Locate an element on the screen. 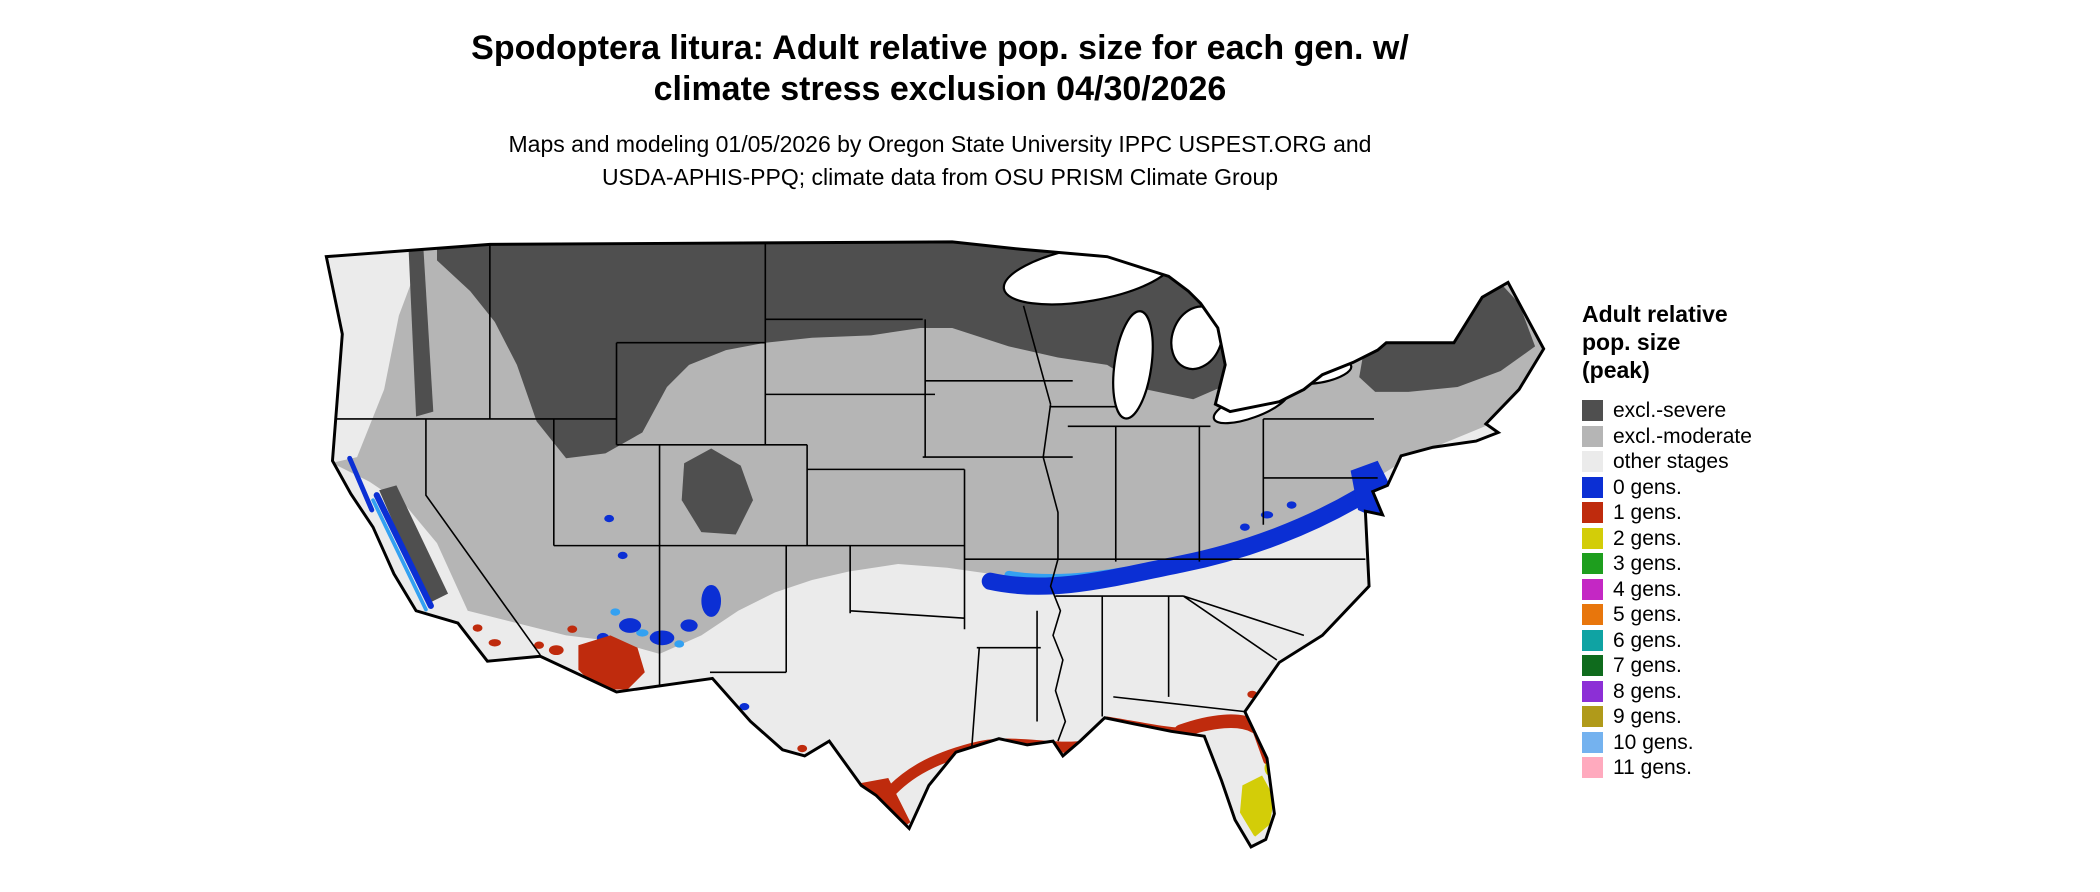 The image size is (2100, 892). lake-michigan is located at coordinates (1133, 365).